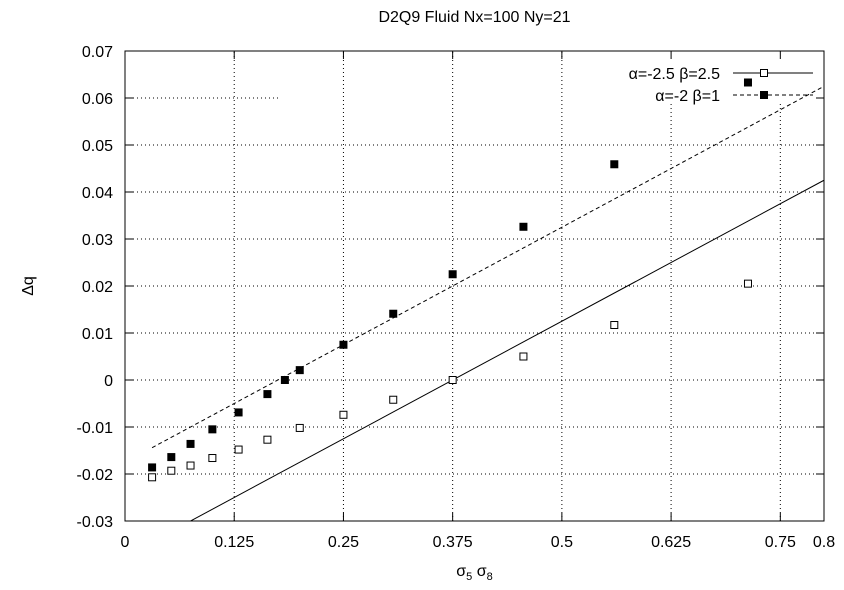  I want to click on y-tick-label-0.01: 0.01, so click(97, 334).